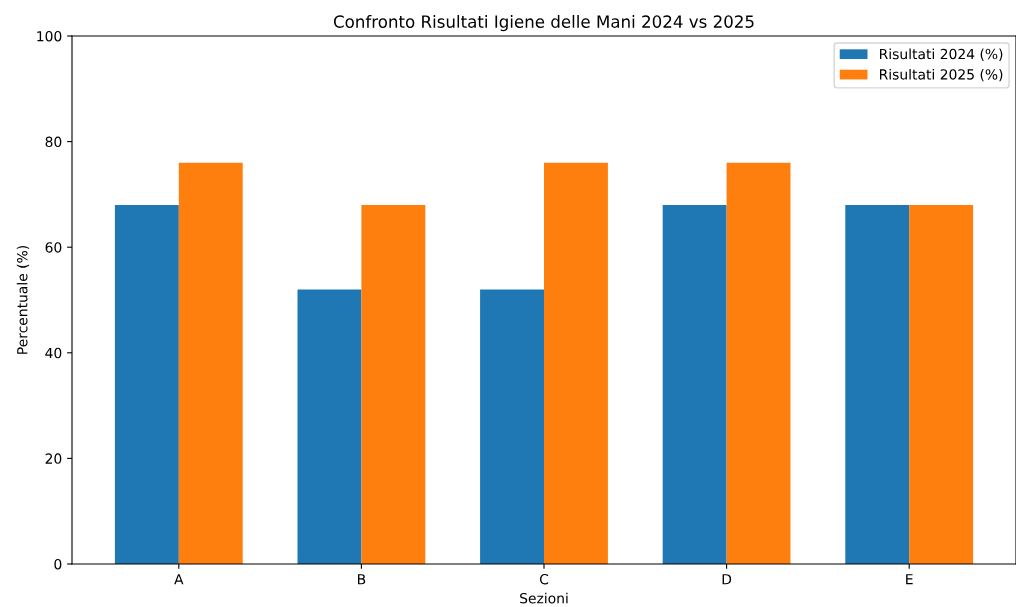 This screenshot has height=607, width=1016. I want to click on y-tick-label: 20, so click(53, 458).